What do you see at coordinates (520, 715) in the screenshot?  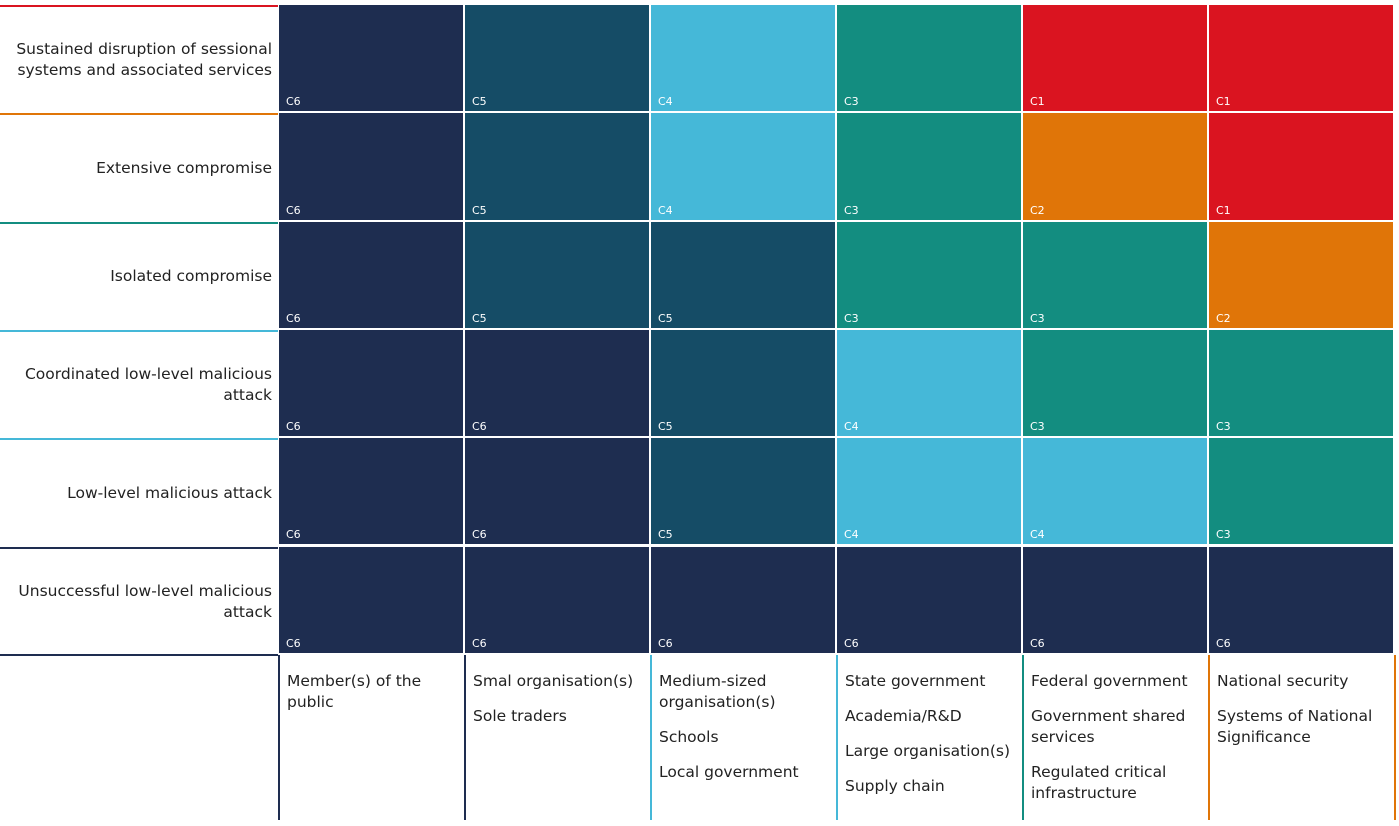 I see `column-item: Sole traders` at bounding box center [520, 715].